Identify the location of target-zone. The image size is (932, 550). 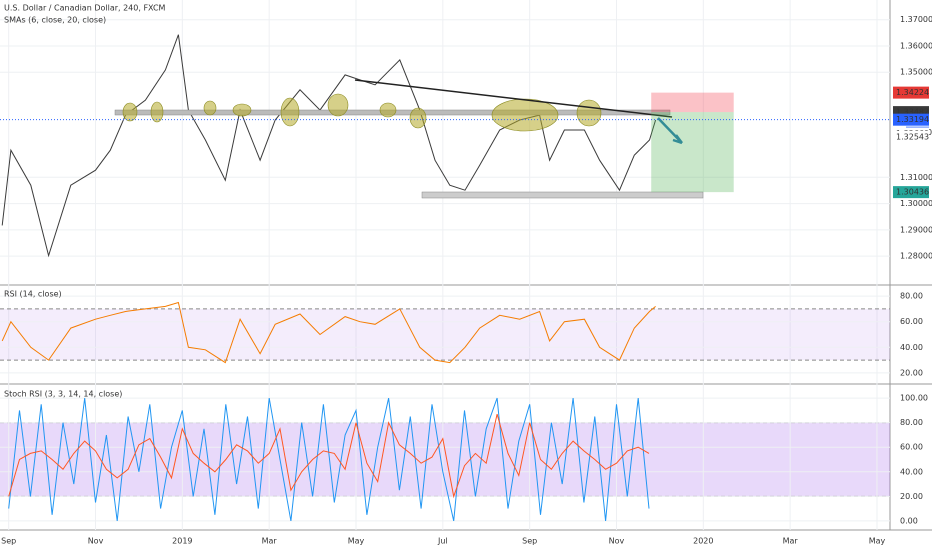
(692, 152).